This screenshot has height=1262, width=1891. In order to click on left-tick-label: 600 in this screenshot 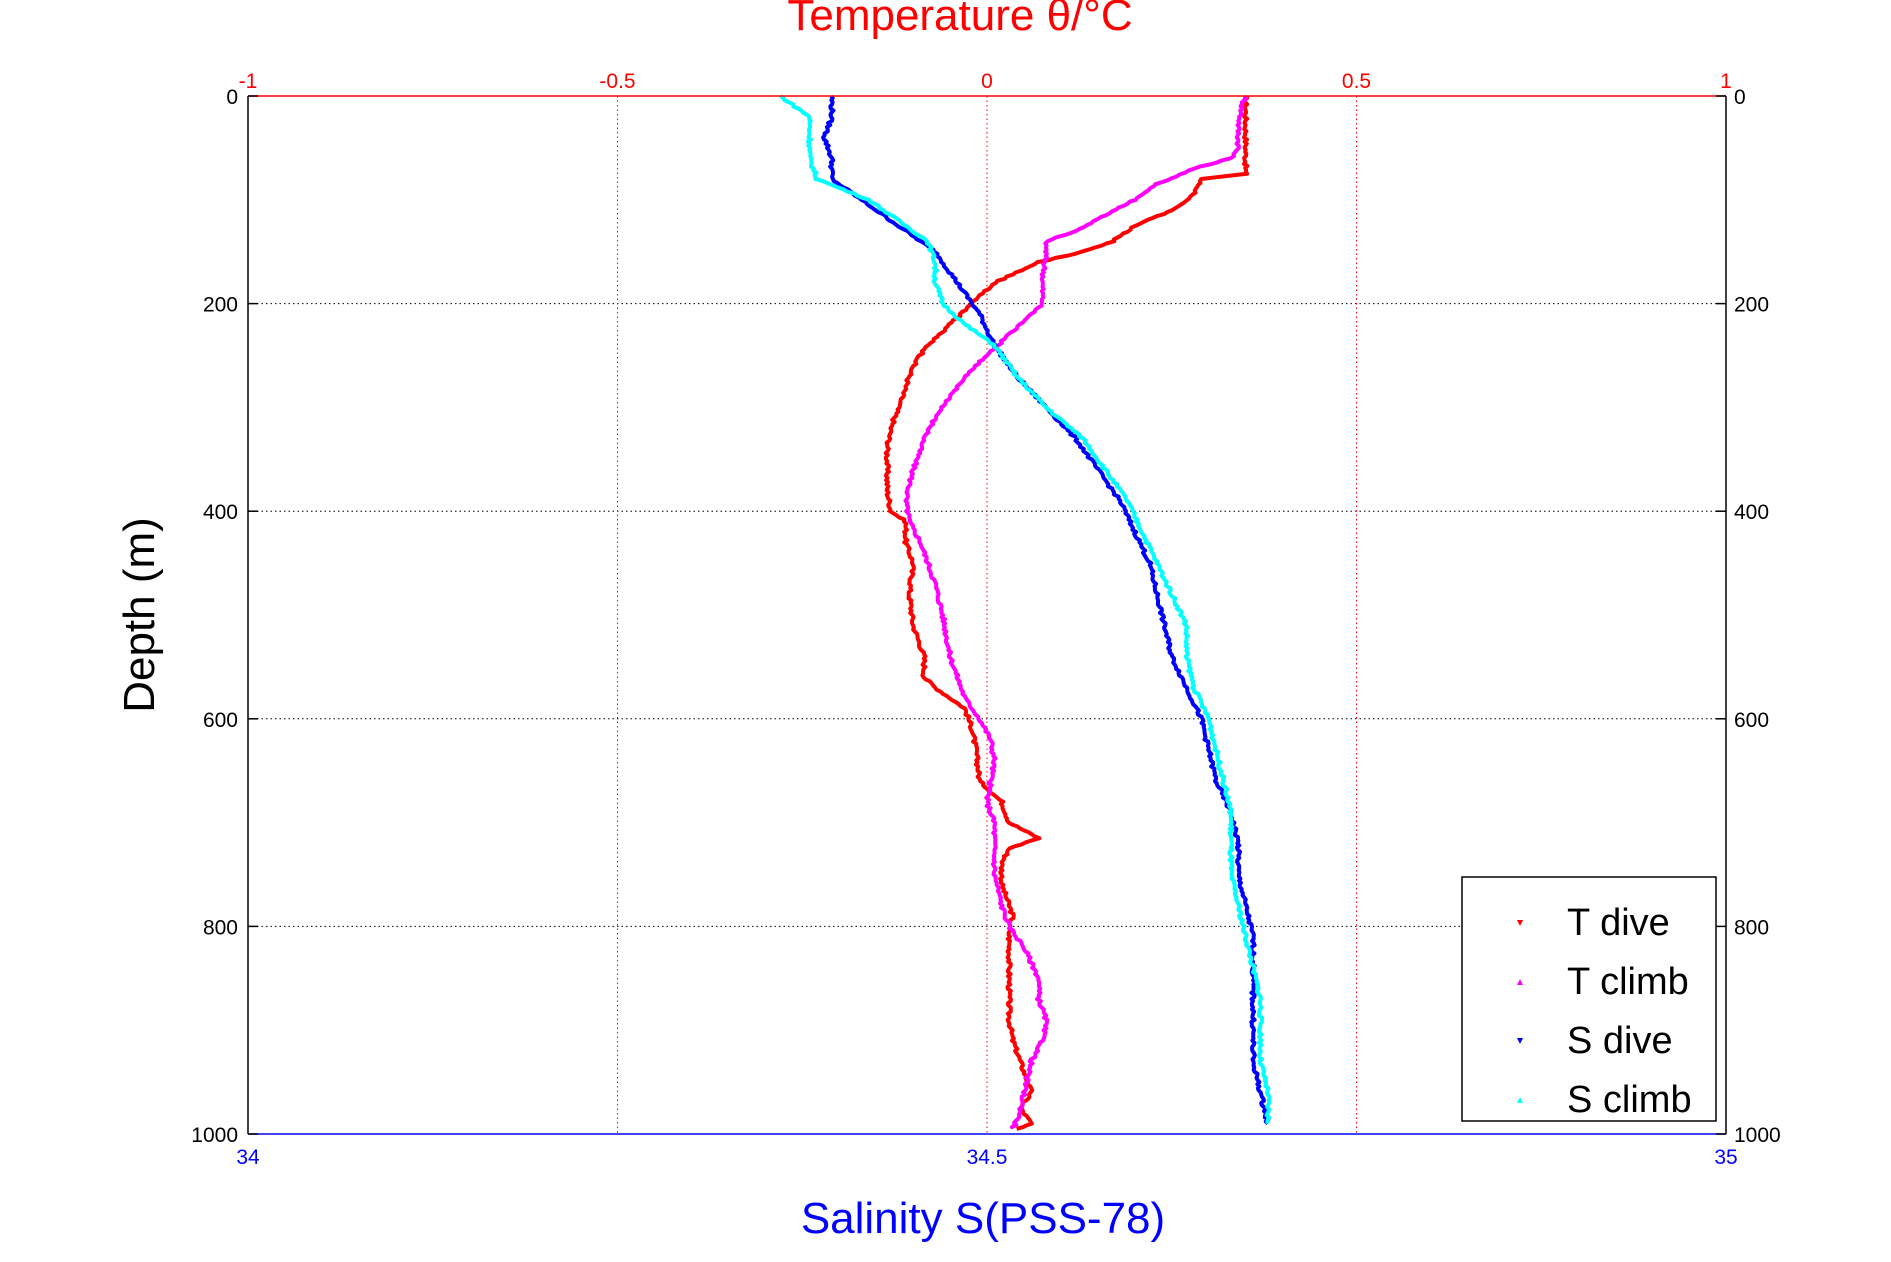, I will do `click(220, 720)`.